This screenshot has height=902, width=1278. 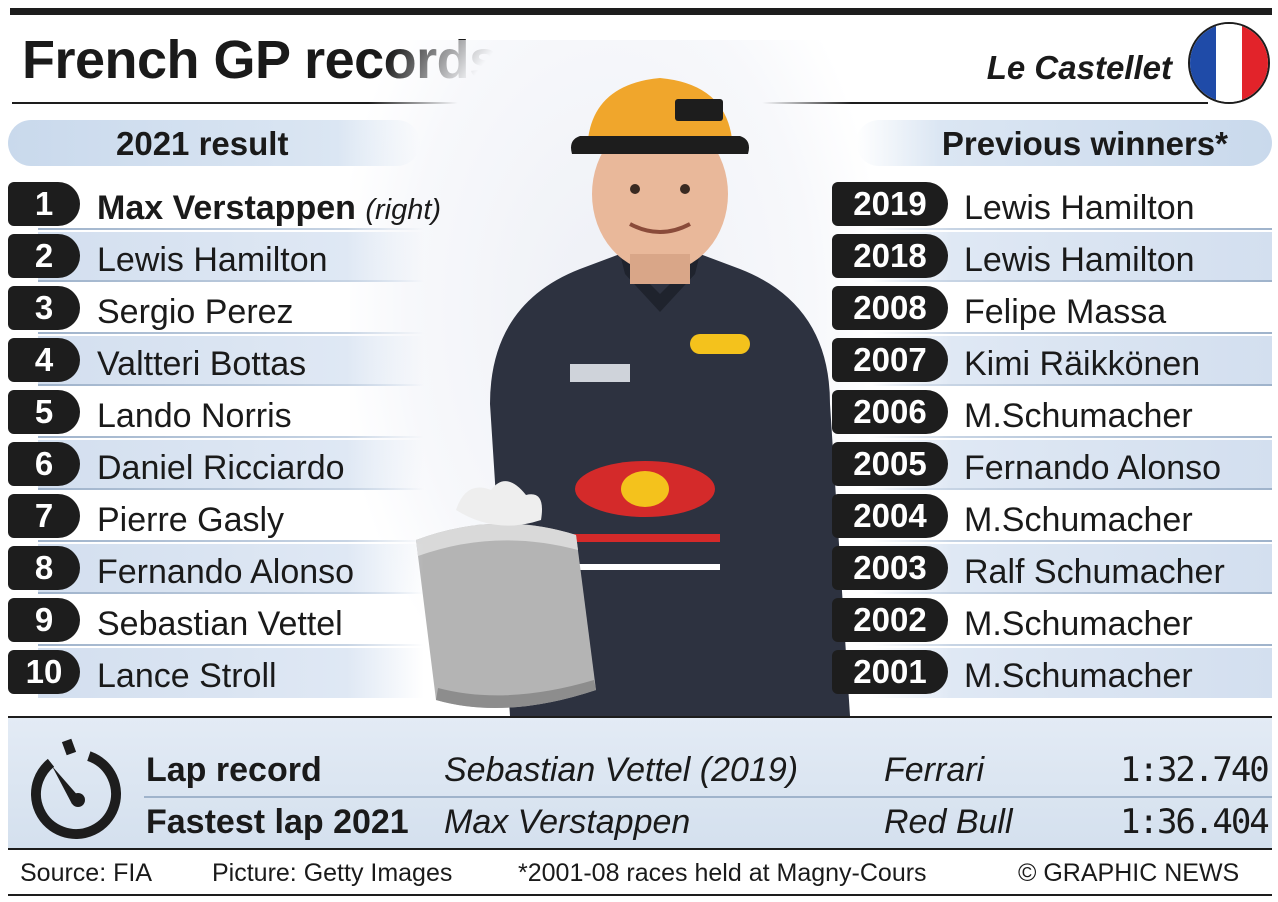 I want to click on location-label: Le Castellet, so click(x=1079, y=67).